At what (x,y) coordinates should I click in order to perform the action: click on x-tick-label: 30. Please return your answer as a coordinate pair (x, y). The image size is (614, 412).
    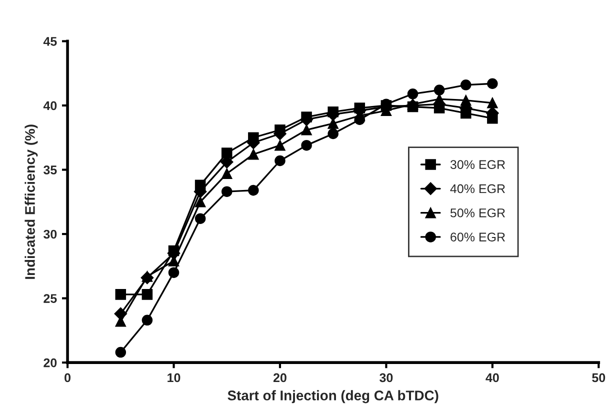
    Looking at the image, I should click on (386, 377).